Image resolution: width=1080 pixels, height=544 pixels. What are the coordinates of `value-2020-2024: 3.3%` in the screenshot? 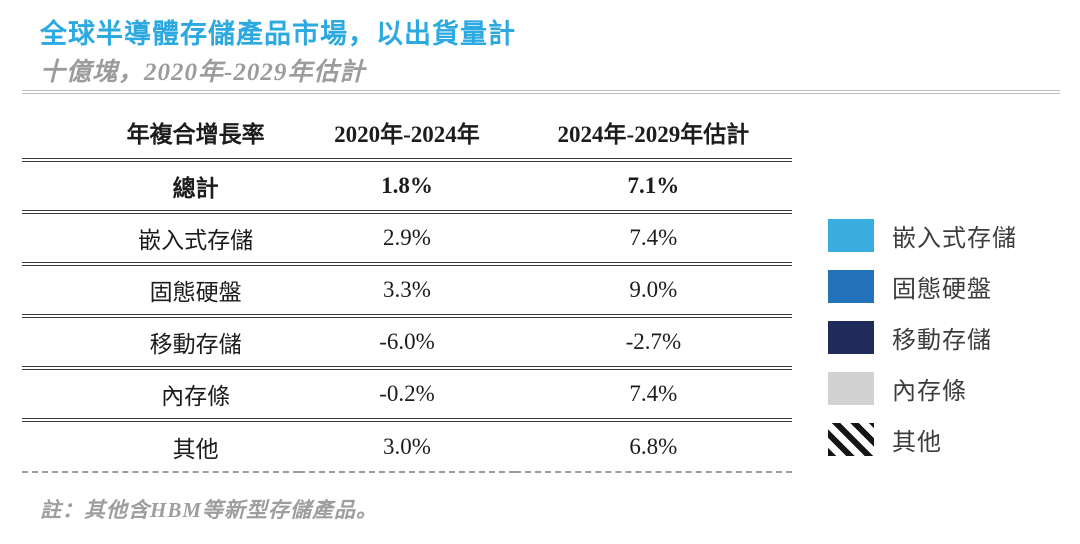 It's located at (407, 289).